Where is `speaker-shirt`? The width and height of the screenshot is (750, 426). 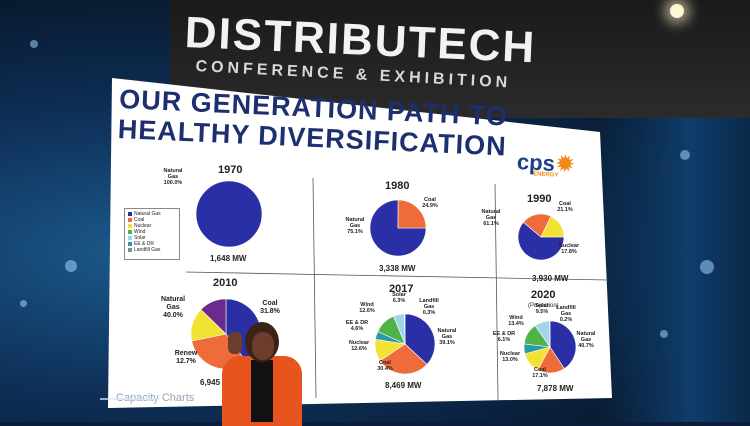 speaker-shirt is located at coordinates (262, 391).